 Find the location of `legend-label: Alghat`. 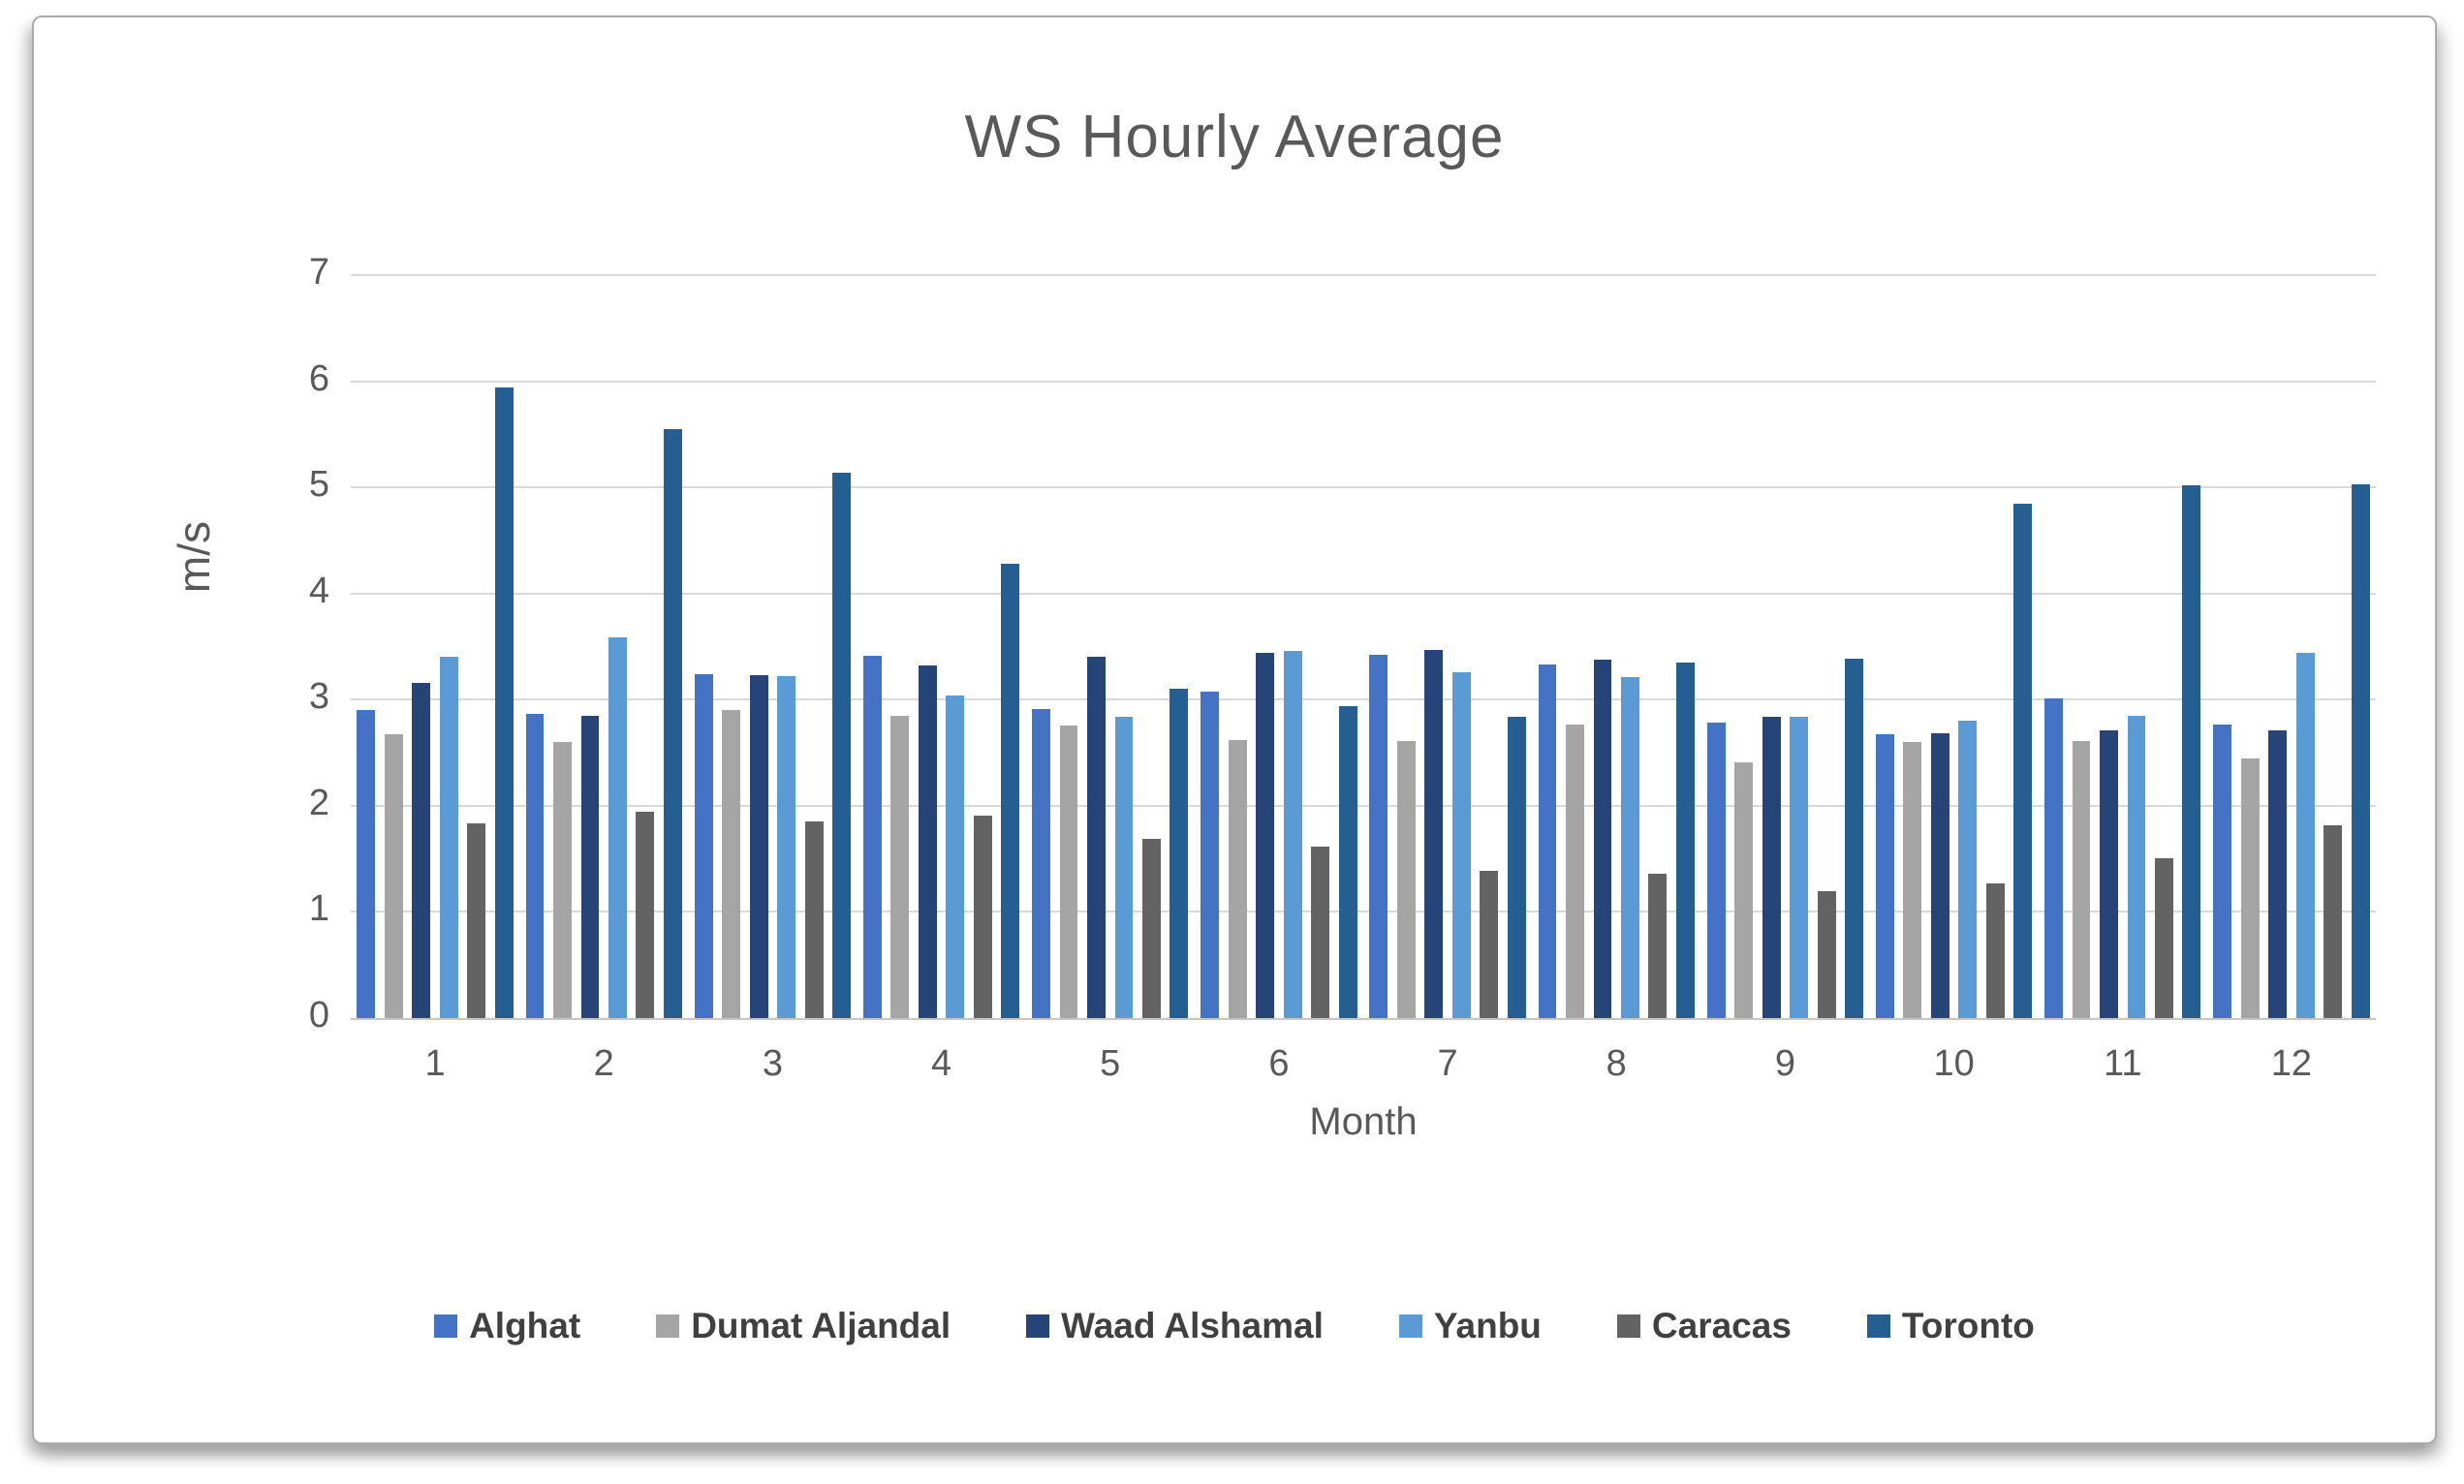

legend-label: Alghat is located at coordinates (525, 1325).